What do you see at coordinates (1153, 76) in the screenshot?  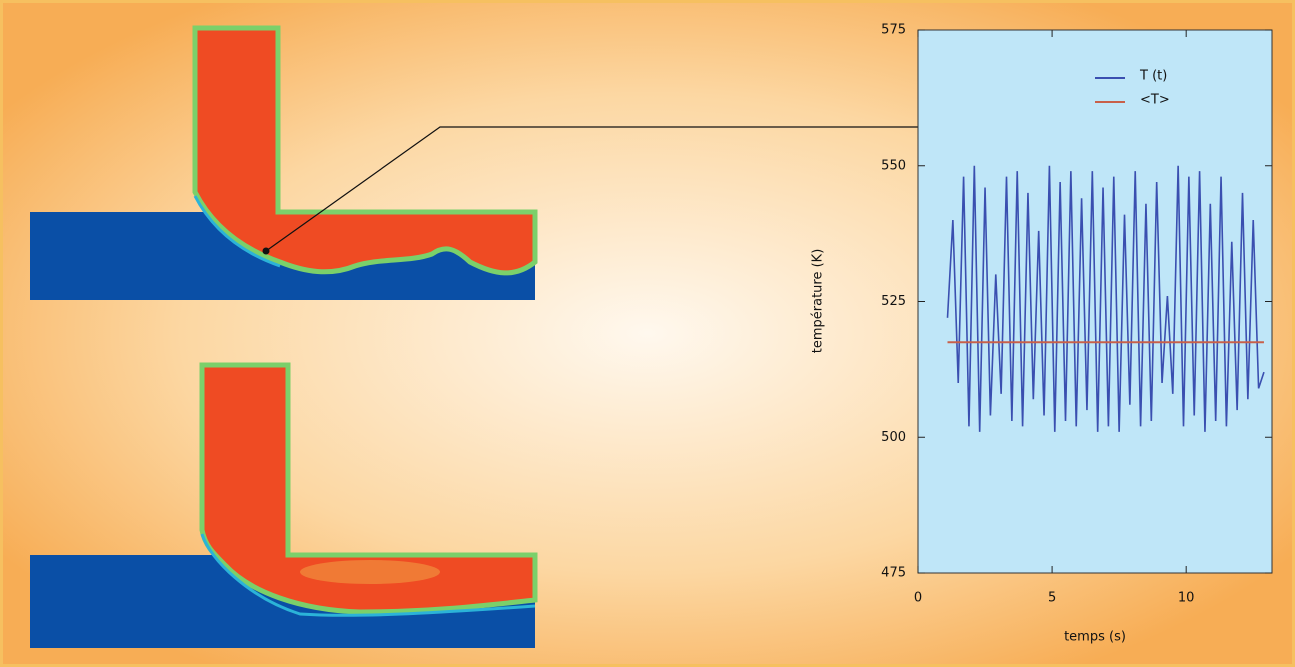 I see `legend-label: T (t)` at bounding box center [1153, 76].